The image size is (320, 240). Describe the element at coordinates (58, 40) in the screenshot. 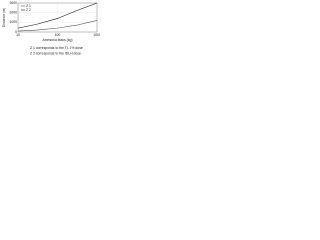

I see `x-axis-label: Ammonia leaks (kg)` at that location.